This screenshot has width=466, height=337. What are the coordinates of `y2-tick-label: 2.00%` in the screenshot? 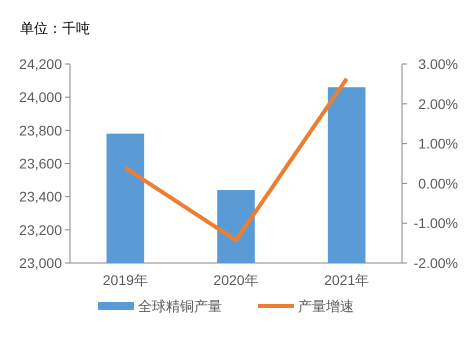 It's located at (438, 104).